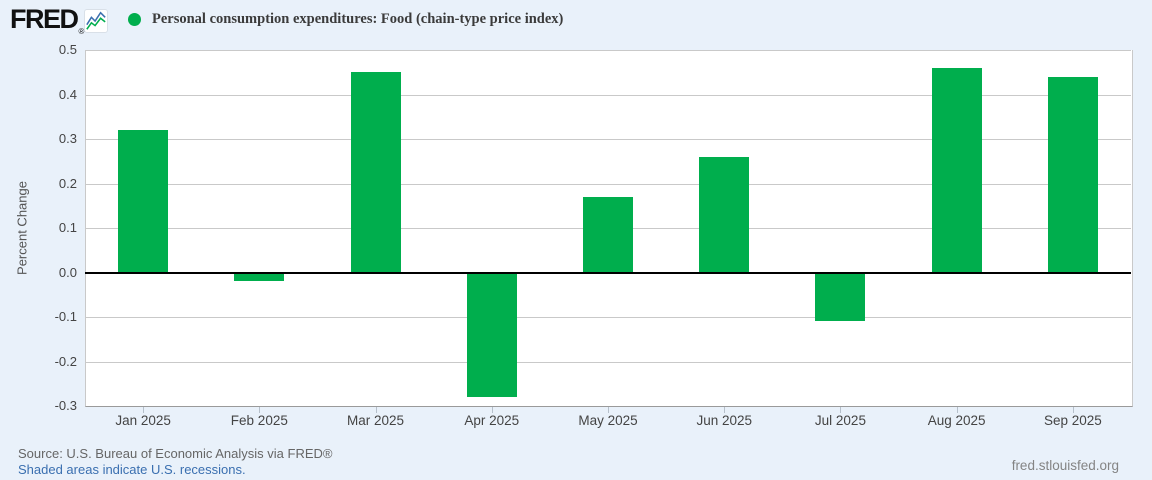 Image resolution: width=1152 pixels, height=480 pixels. What do you see at coordinates (1065, 465) in the screenshot?
I see `fred-site-link: fred.stlouisfed.org` at bounding box center [1065, 465].